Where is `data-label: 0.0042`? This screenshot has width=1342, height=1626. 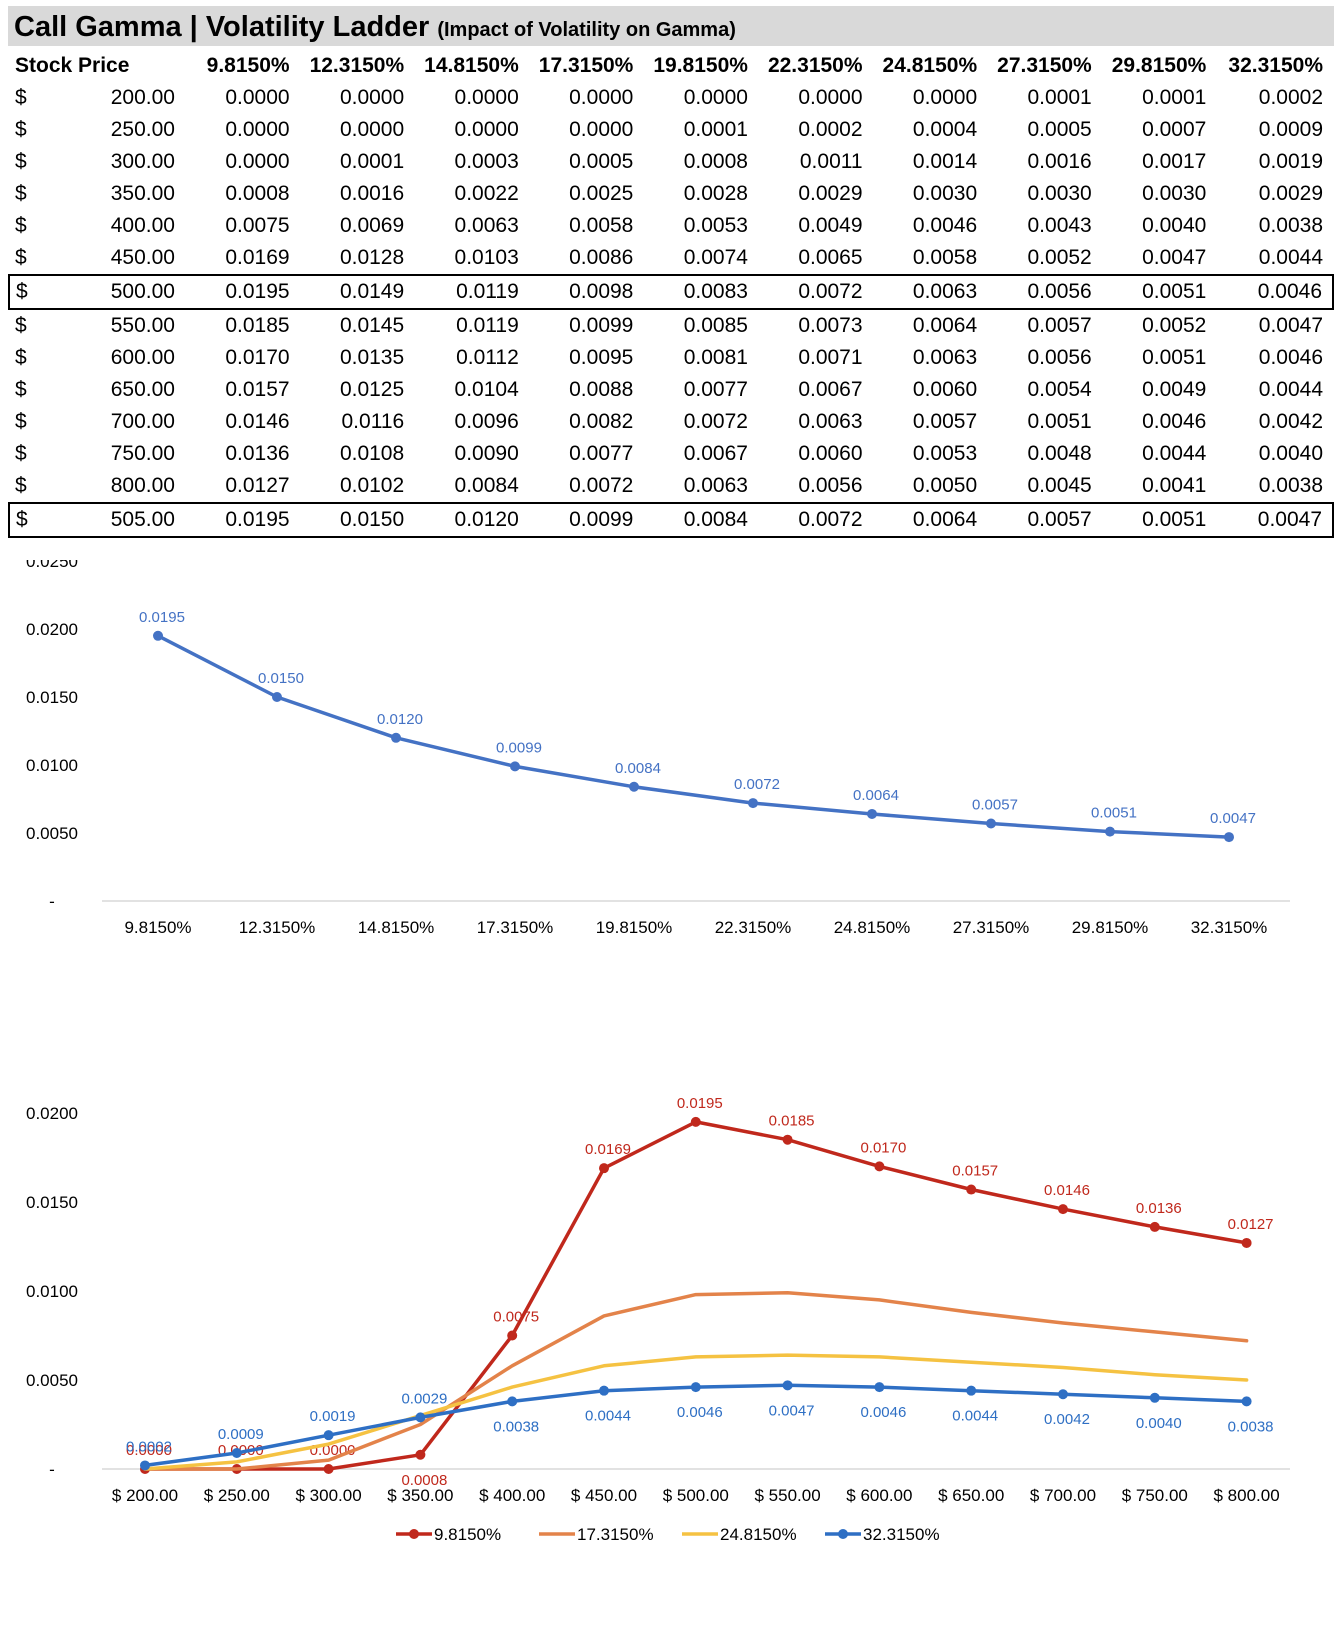
data-label: 0.0042 is located at coordinates (1067, 1419).